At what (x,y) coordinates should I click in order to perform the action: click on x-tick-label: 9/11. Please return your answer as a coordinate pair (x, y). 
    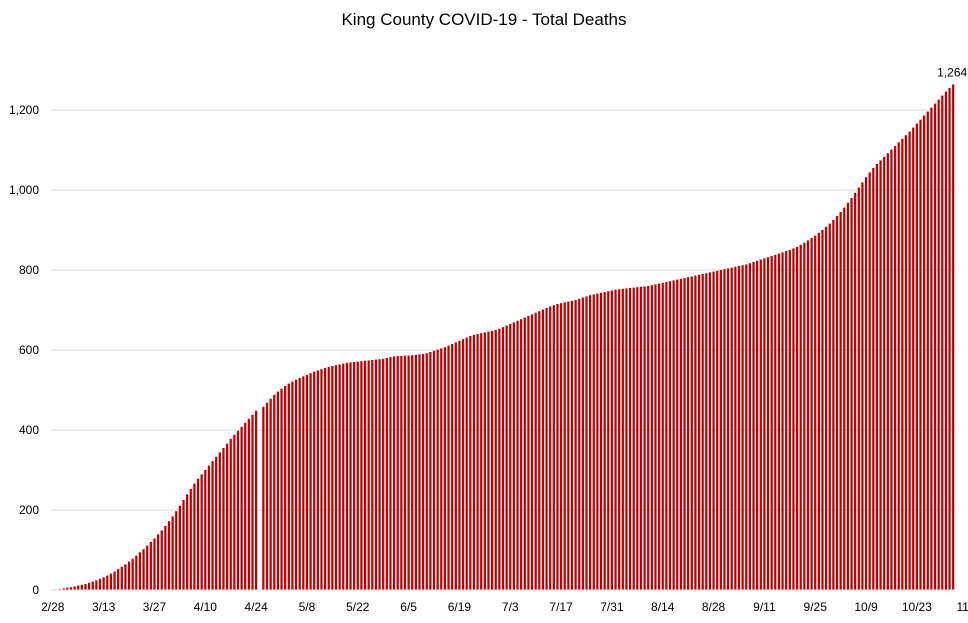
    Looking at the image, I should click on (764, 607).